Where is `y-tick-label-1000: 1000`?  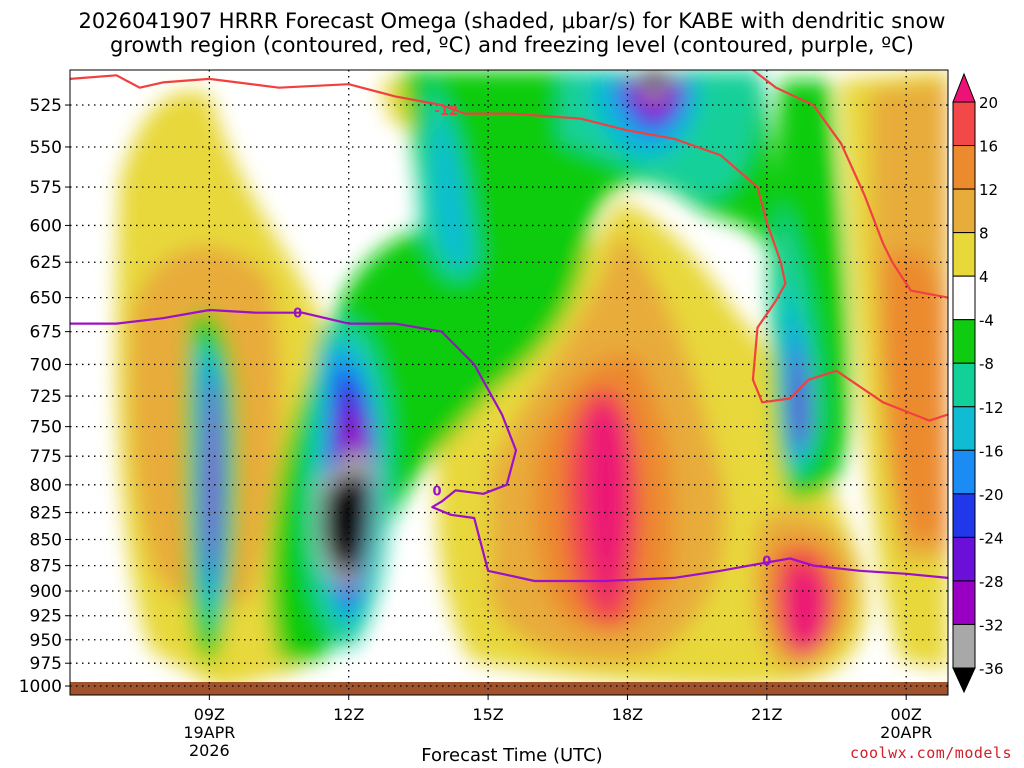 y-tick-label-1000: 1000 is located at coordinates (40, 687).